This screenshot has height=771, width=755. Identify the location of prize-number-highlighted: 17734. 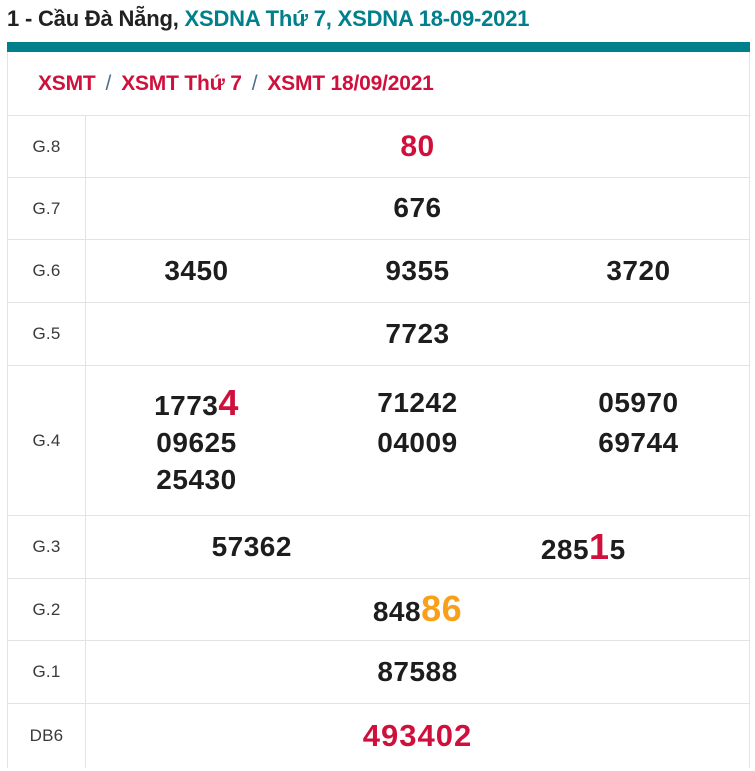
(196, 403).